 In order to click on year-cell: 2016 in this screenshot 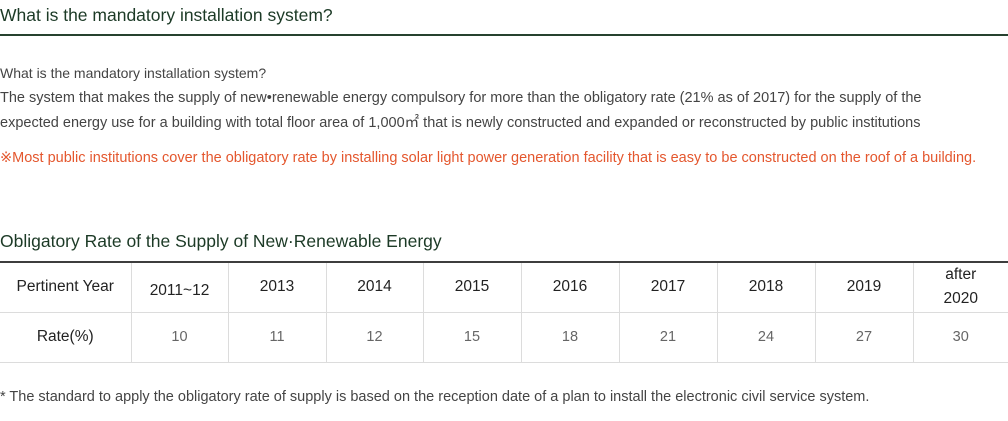, I will do `click(570, 287)`.